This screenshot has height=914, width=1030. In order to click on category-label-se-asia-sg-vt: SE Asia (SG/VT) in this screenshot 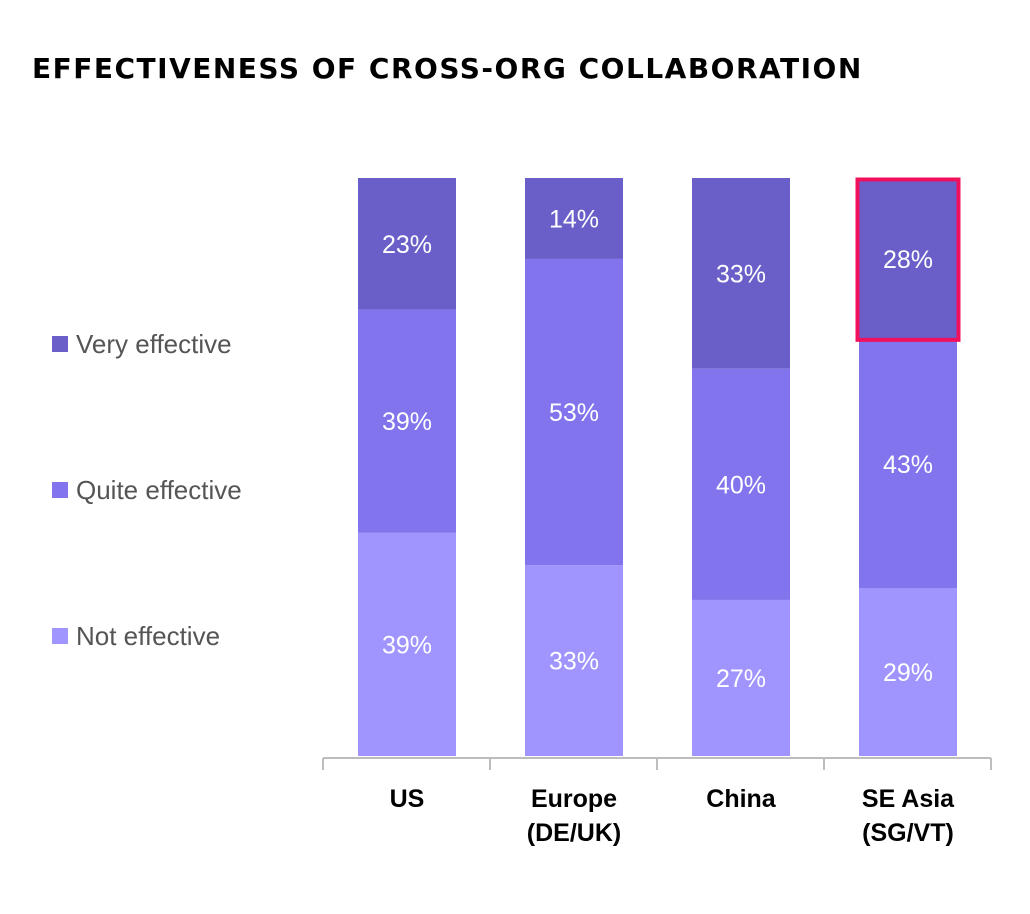, I will do `click(908, 816)`.